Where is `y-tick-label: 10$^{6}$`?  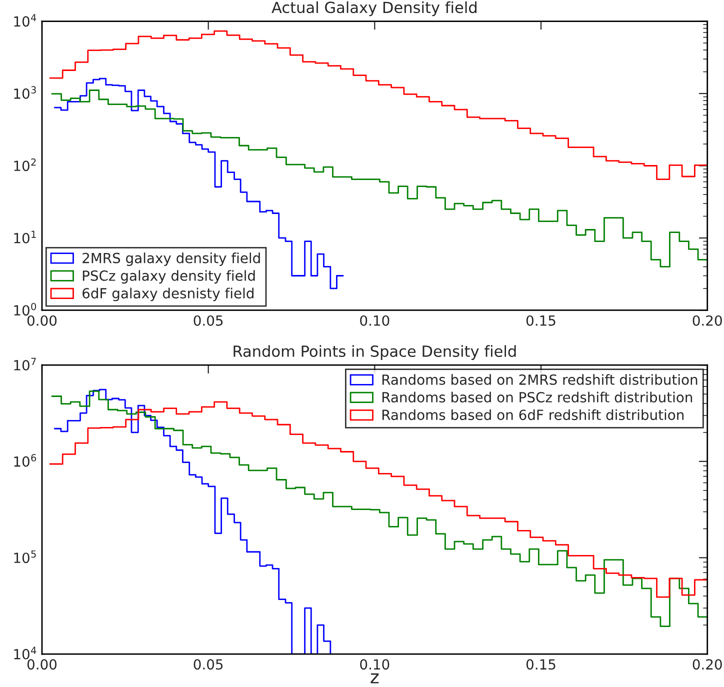 y-tick-label: 10$^{6}$ is located at coordinates (25, 460).